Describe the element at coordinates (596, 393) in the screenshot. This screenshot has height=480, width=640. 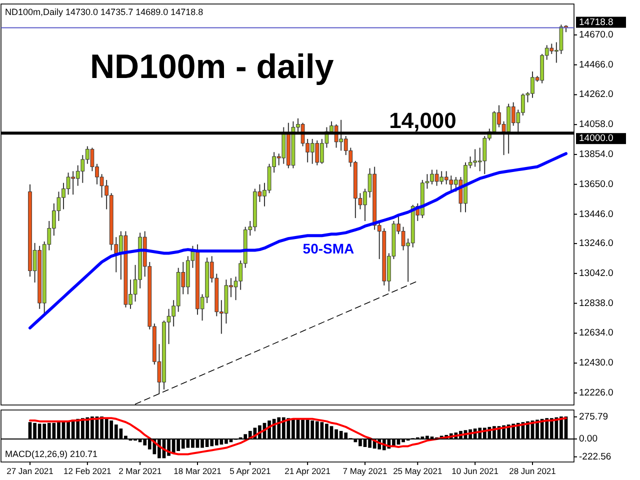
I see `y-tick-label: 12226.0` at that location.